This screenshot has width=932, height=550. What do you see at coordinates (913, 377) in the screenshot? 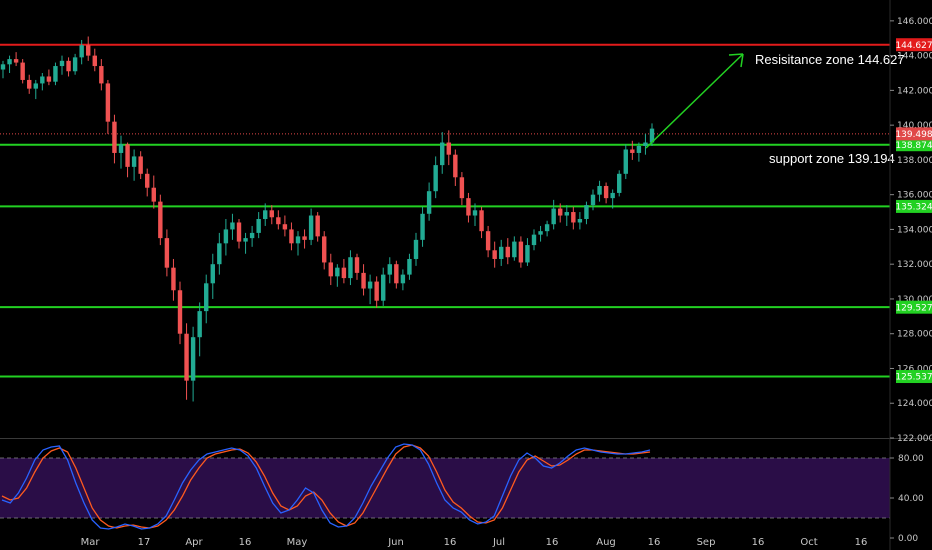
I see `level-price-tag: 125.537` at bounding box center [913, 377].